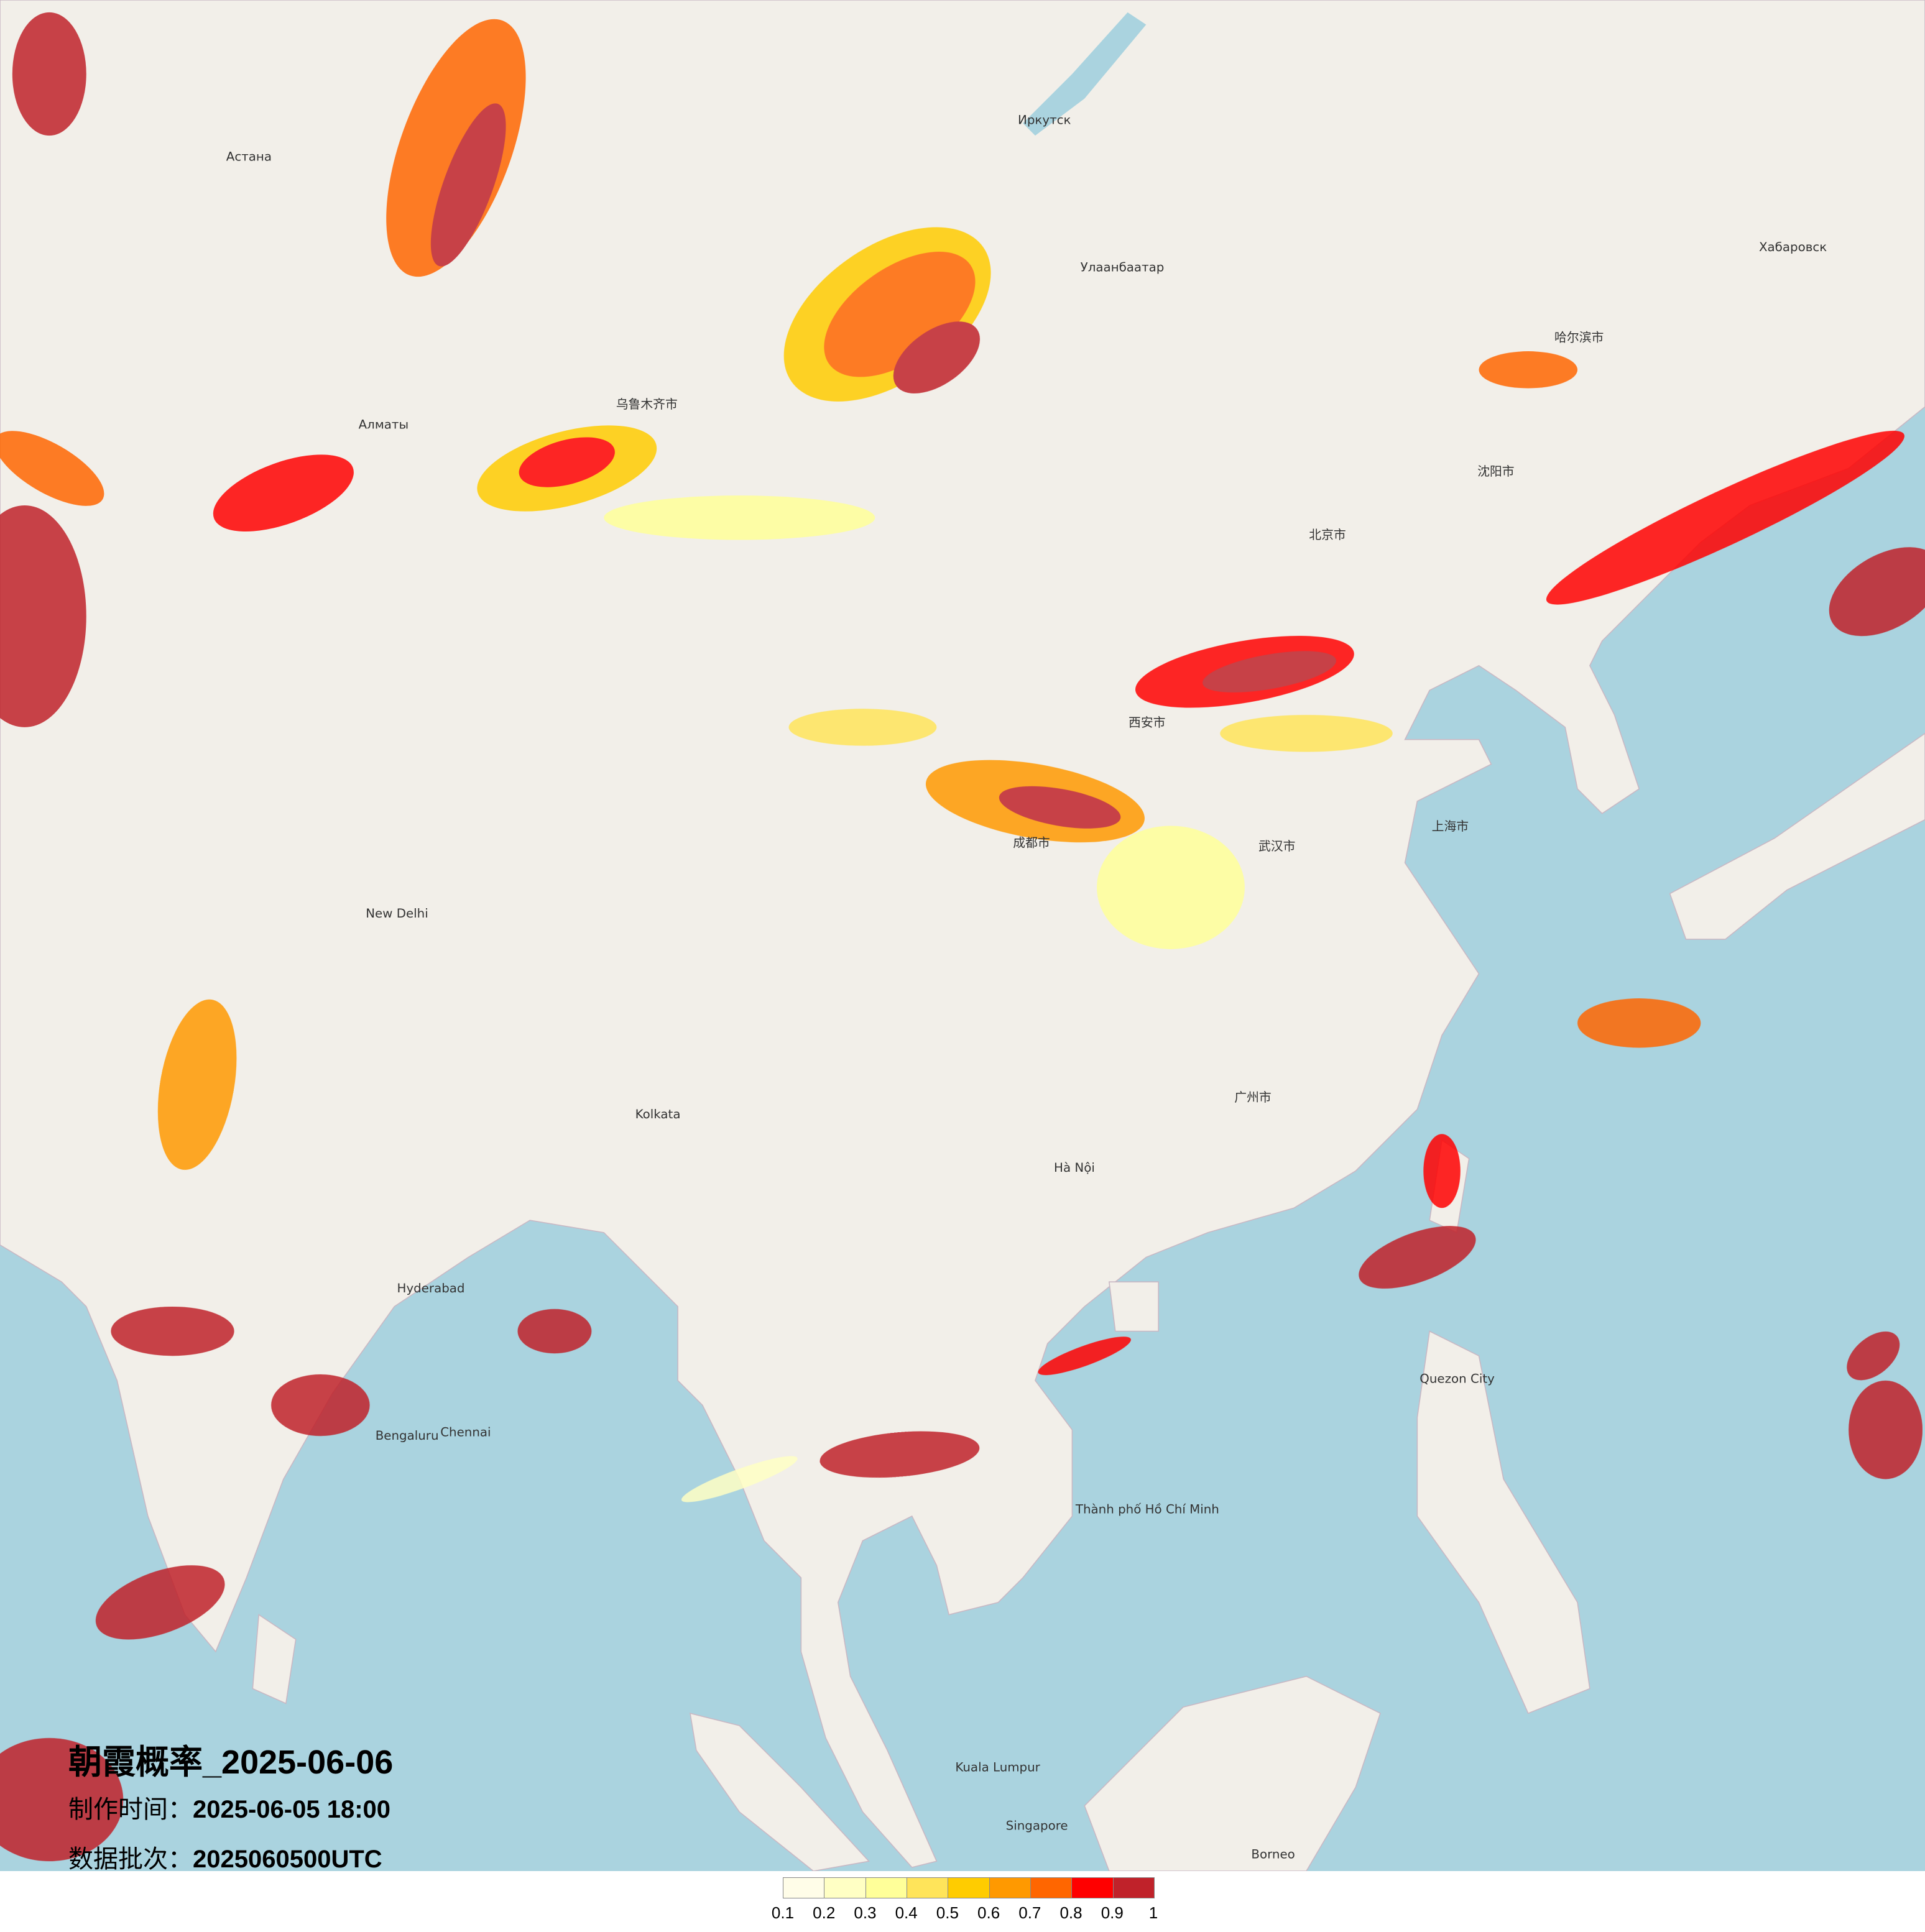 The width and height of the screenshot is (1925, 1932). Describe the element at coordinates (970, 1915) in the screenshot. I see `legend-labels: 0.1 0.2 0.3 0.4 0.5 0.6 0.7 0.8 0.9 1` at that location.